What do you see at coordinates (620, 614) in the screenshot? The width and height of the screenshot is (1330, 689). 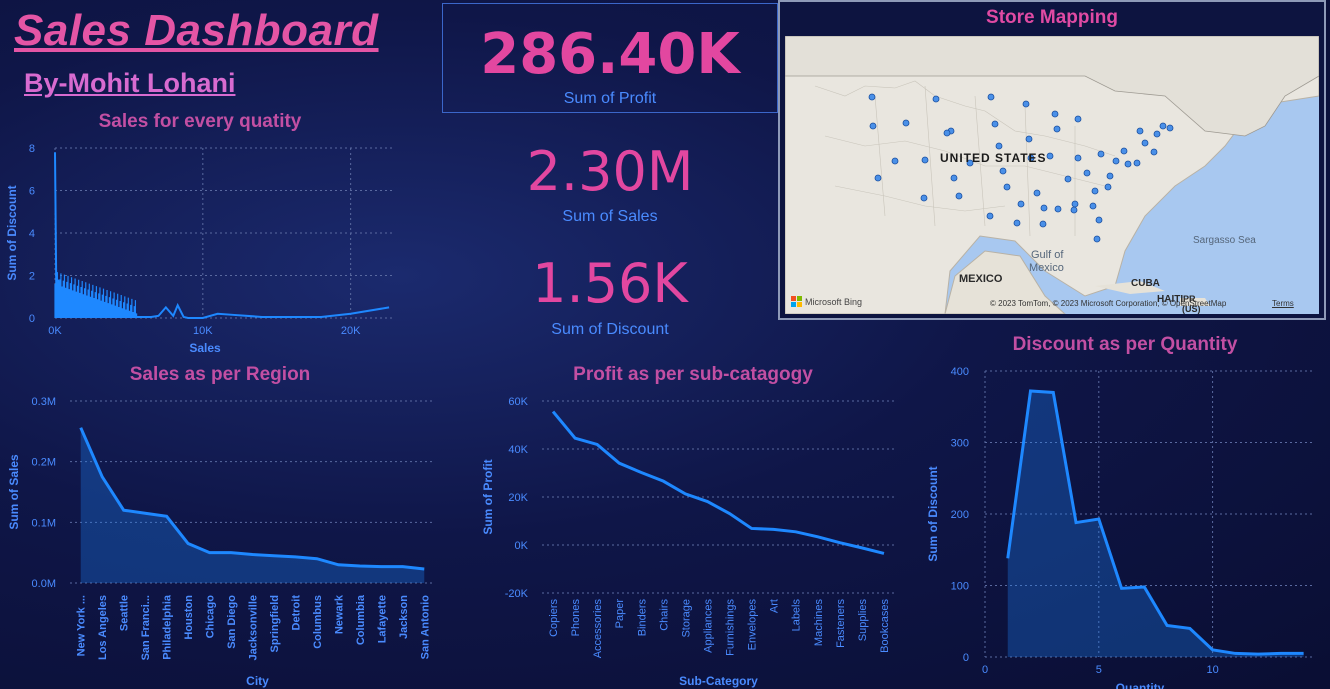 I see `x-tick-label: Paper` at bounding box center [620, 614].